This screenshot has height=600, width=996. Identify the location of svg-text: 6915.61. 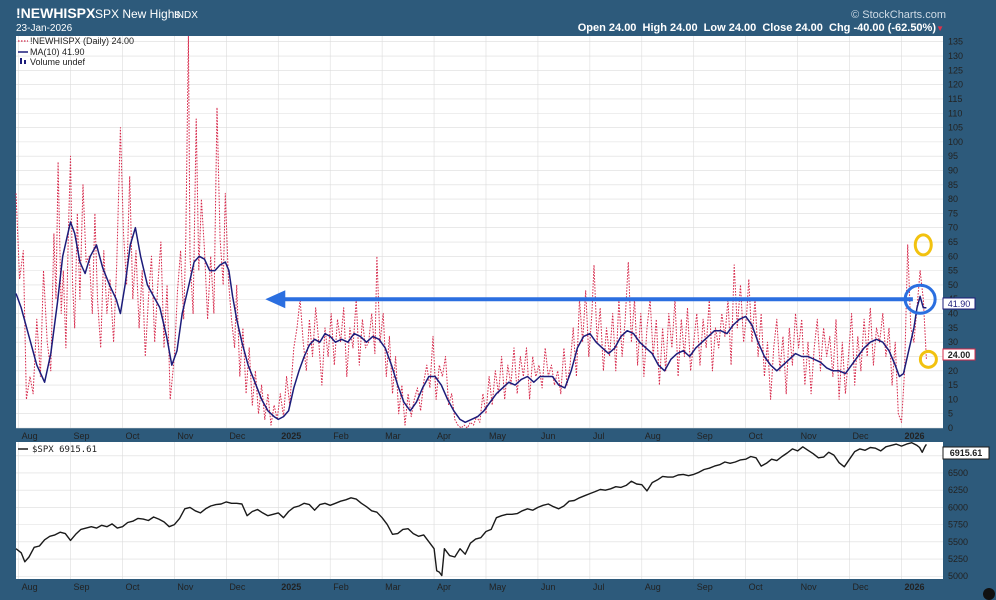
(966, 453).